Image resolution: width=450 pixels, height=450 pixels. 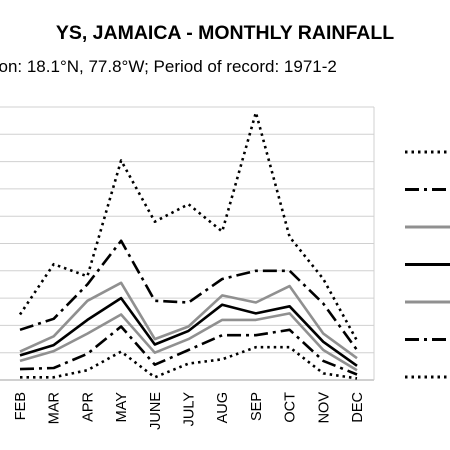 What do you see at coordinates (156, 411) in the screenshot?
I see `x-tick-label: JUNE` at bounding box center [156, 411].